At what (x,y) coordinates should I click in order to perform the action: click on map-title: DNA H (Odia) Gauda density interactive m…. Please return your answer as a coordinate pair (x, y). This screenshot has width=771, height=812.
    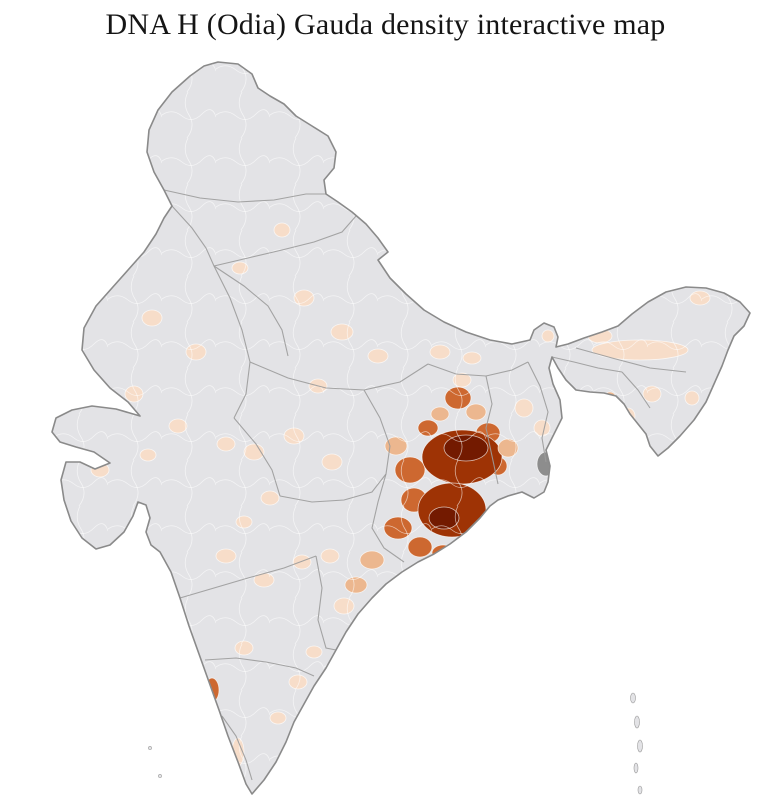
    Looking at the image, I should click on (385, 24).